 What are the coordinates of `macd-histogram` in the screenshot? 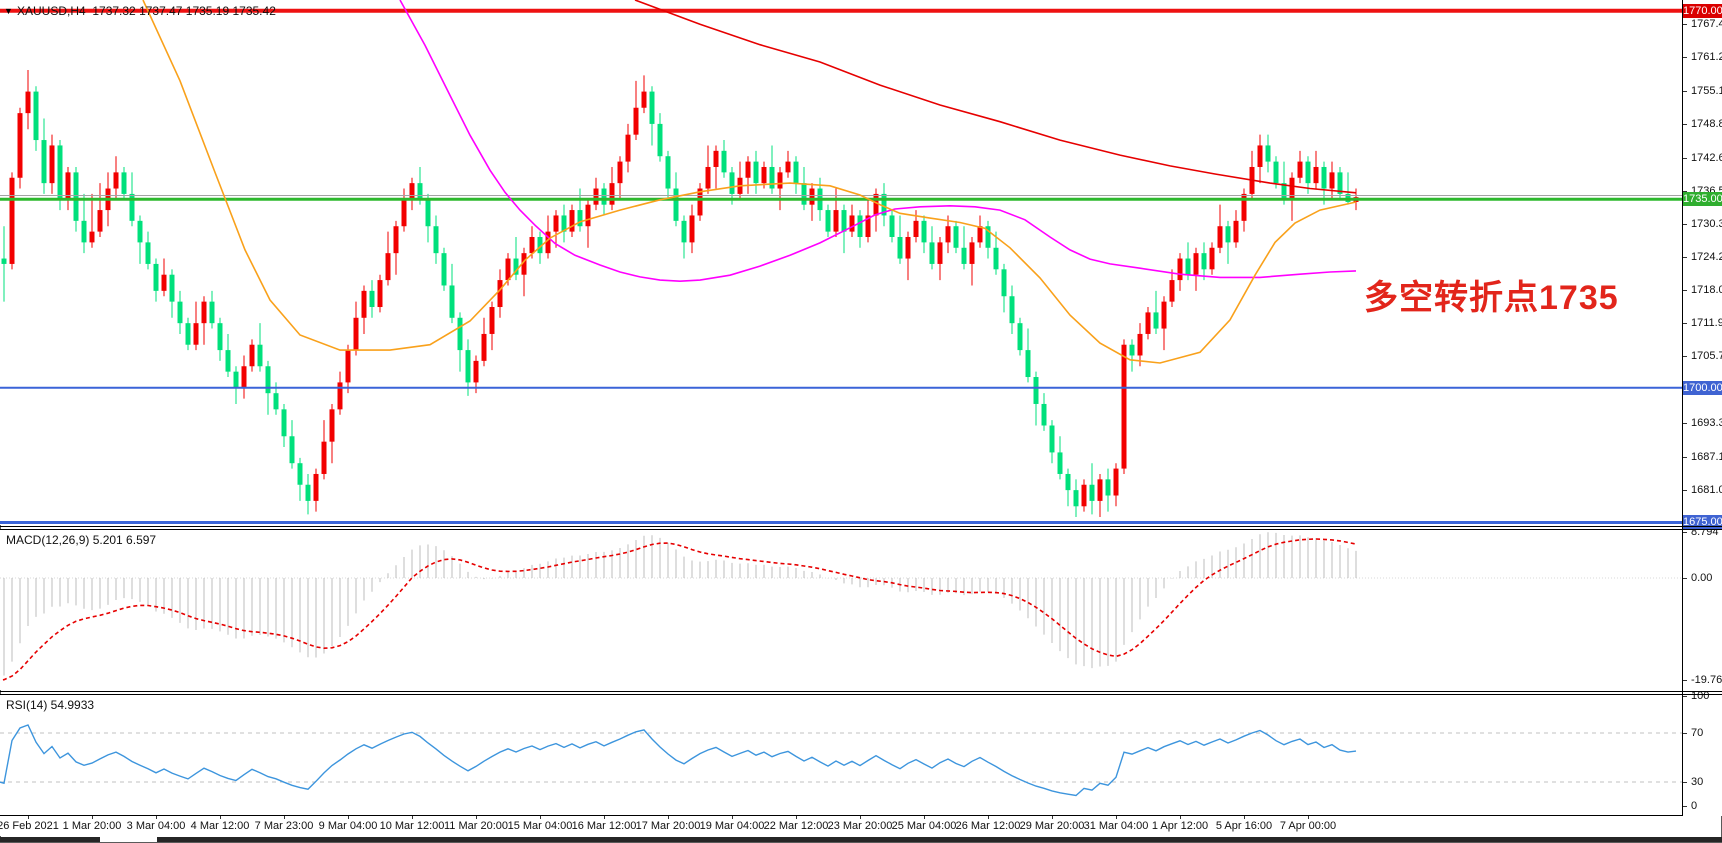 It's located at (680, 604).